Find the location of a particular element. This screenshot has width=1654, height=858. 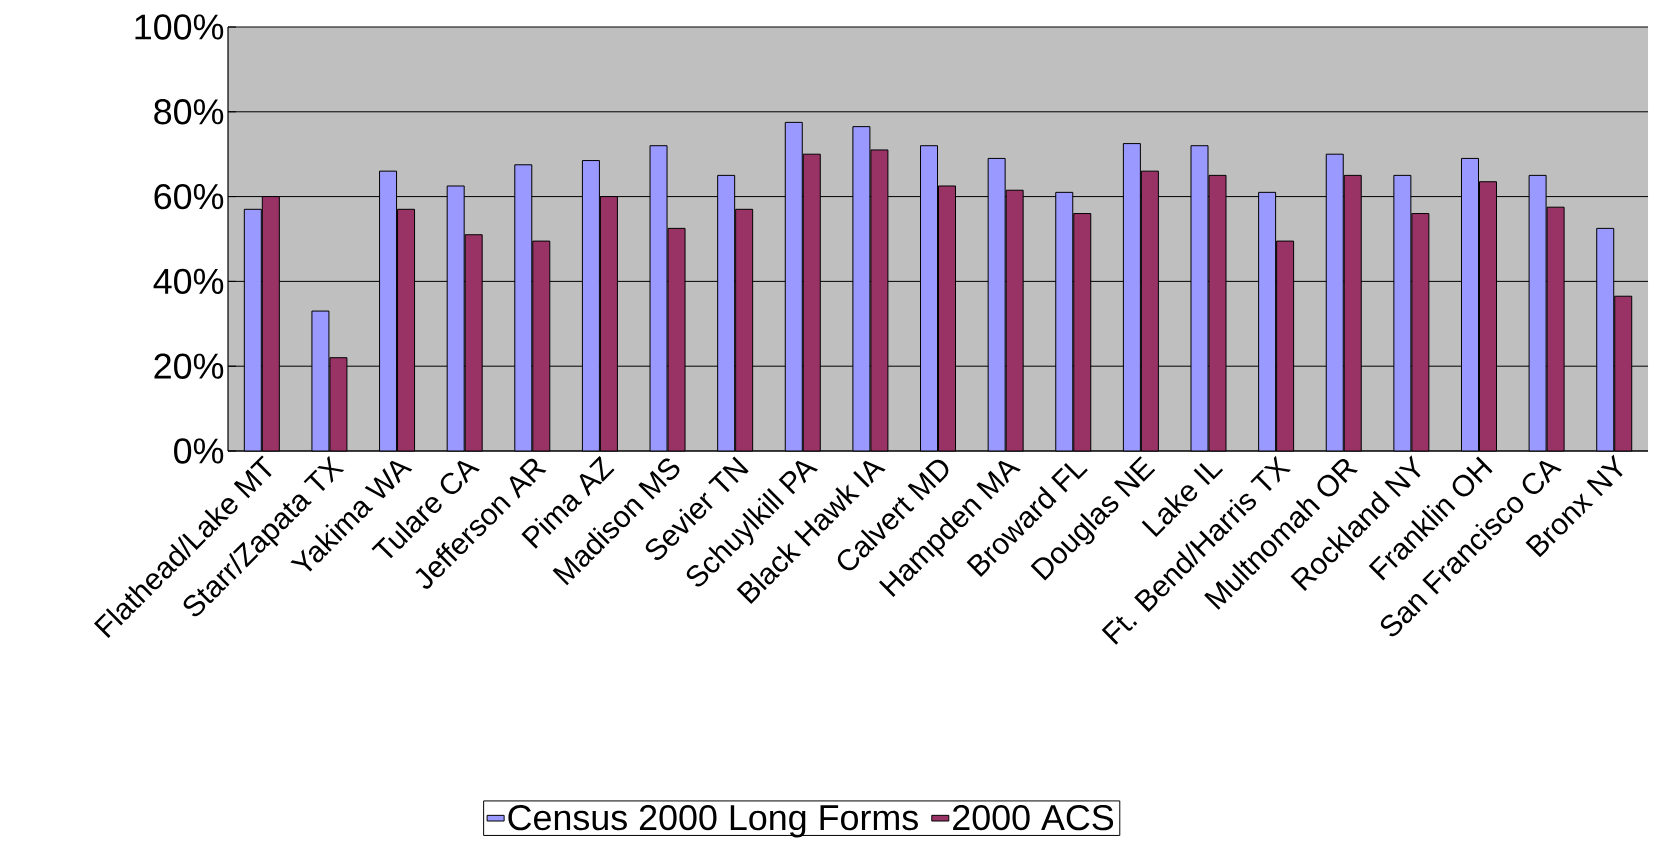

y-tick-label: 80% is located at coordinates (189, 112).